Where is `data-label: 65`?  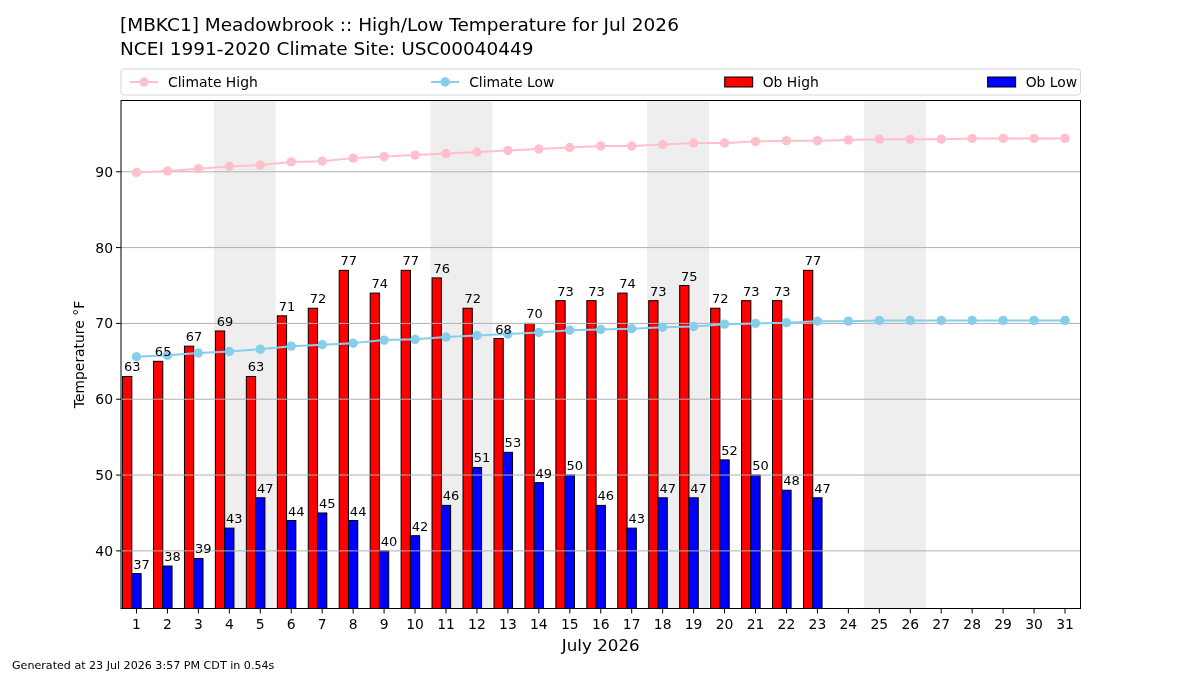 data-label: 65 is located at coordinates (163, 352).